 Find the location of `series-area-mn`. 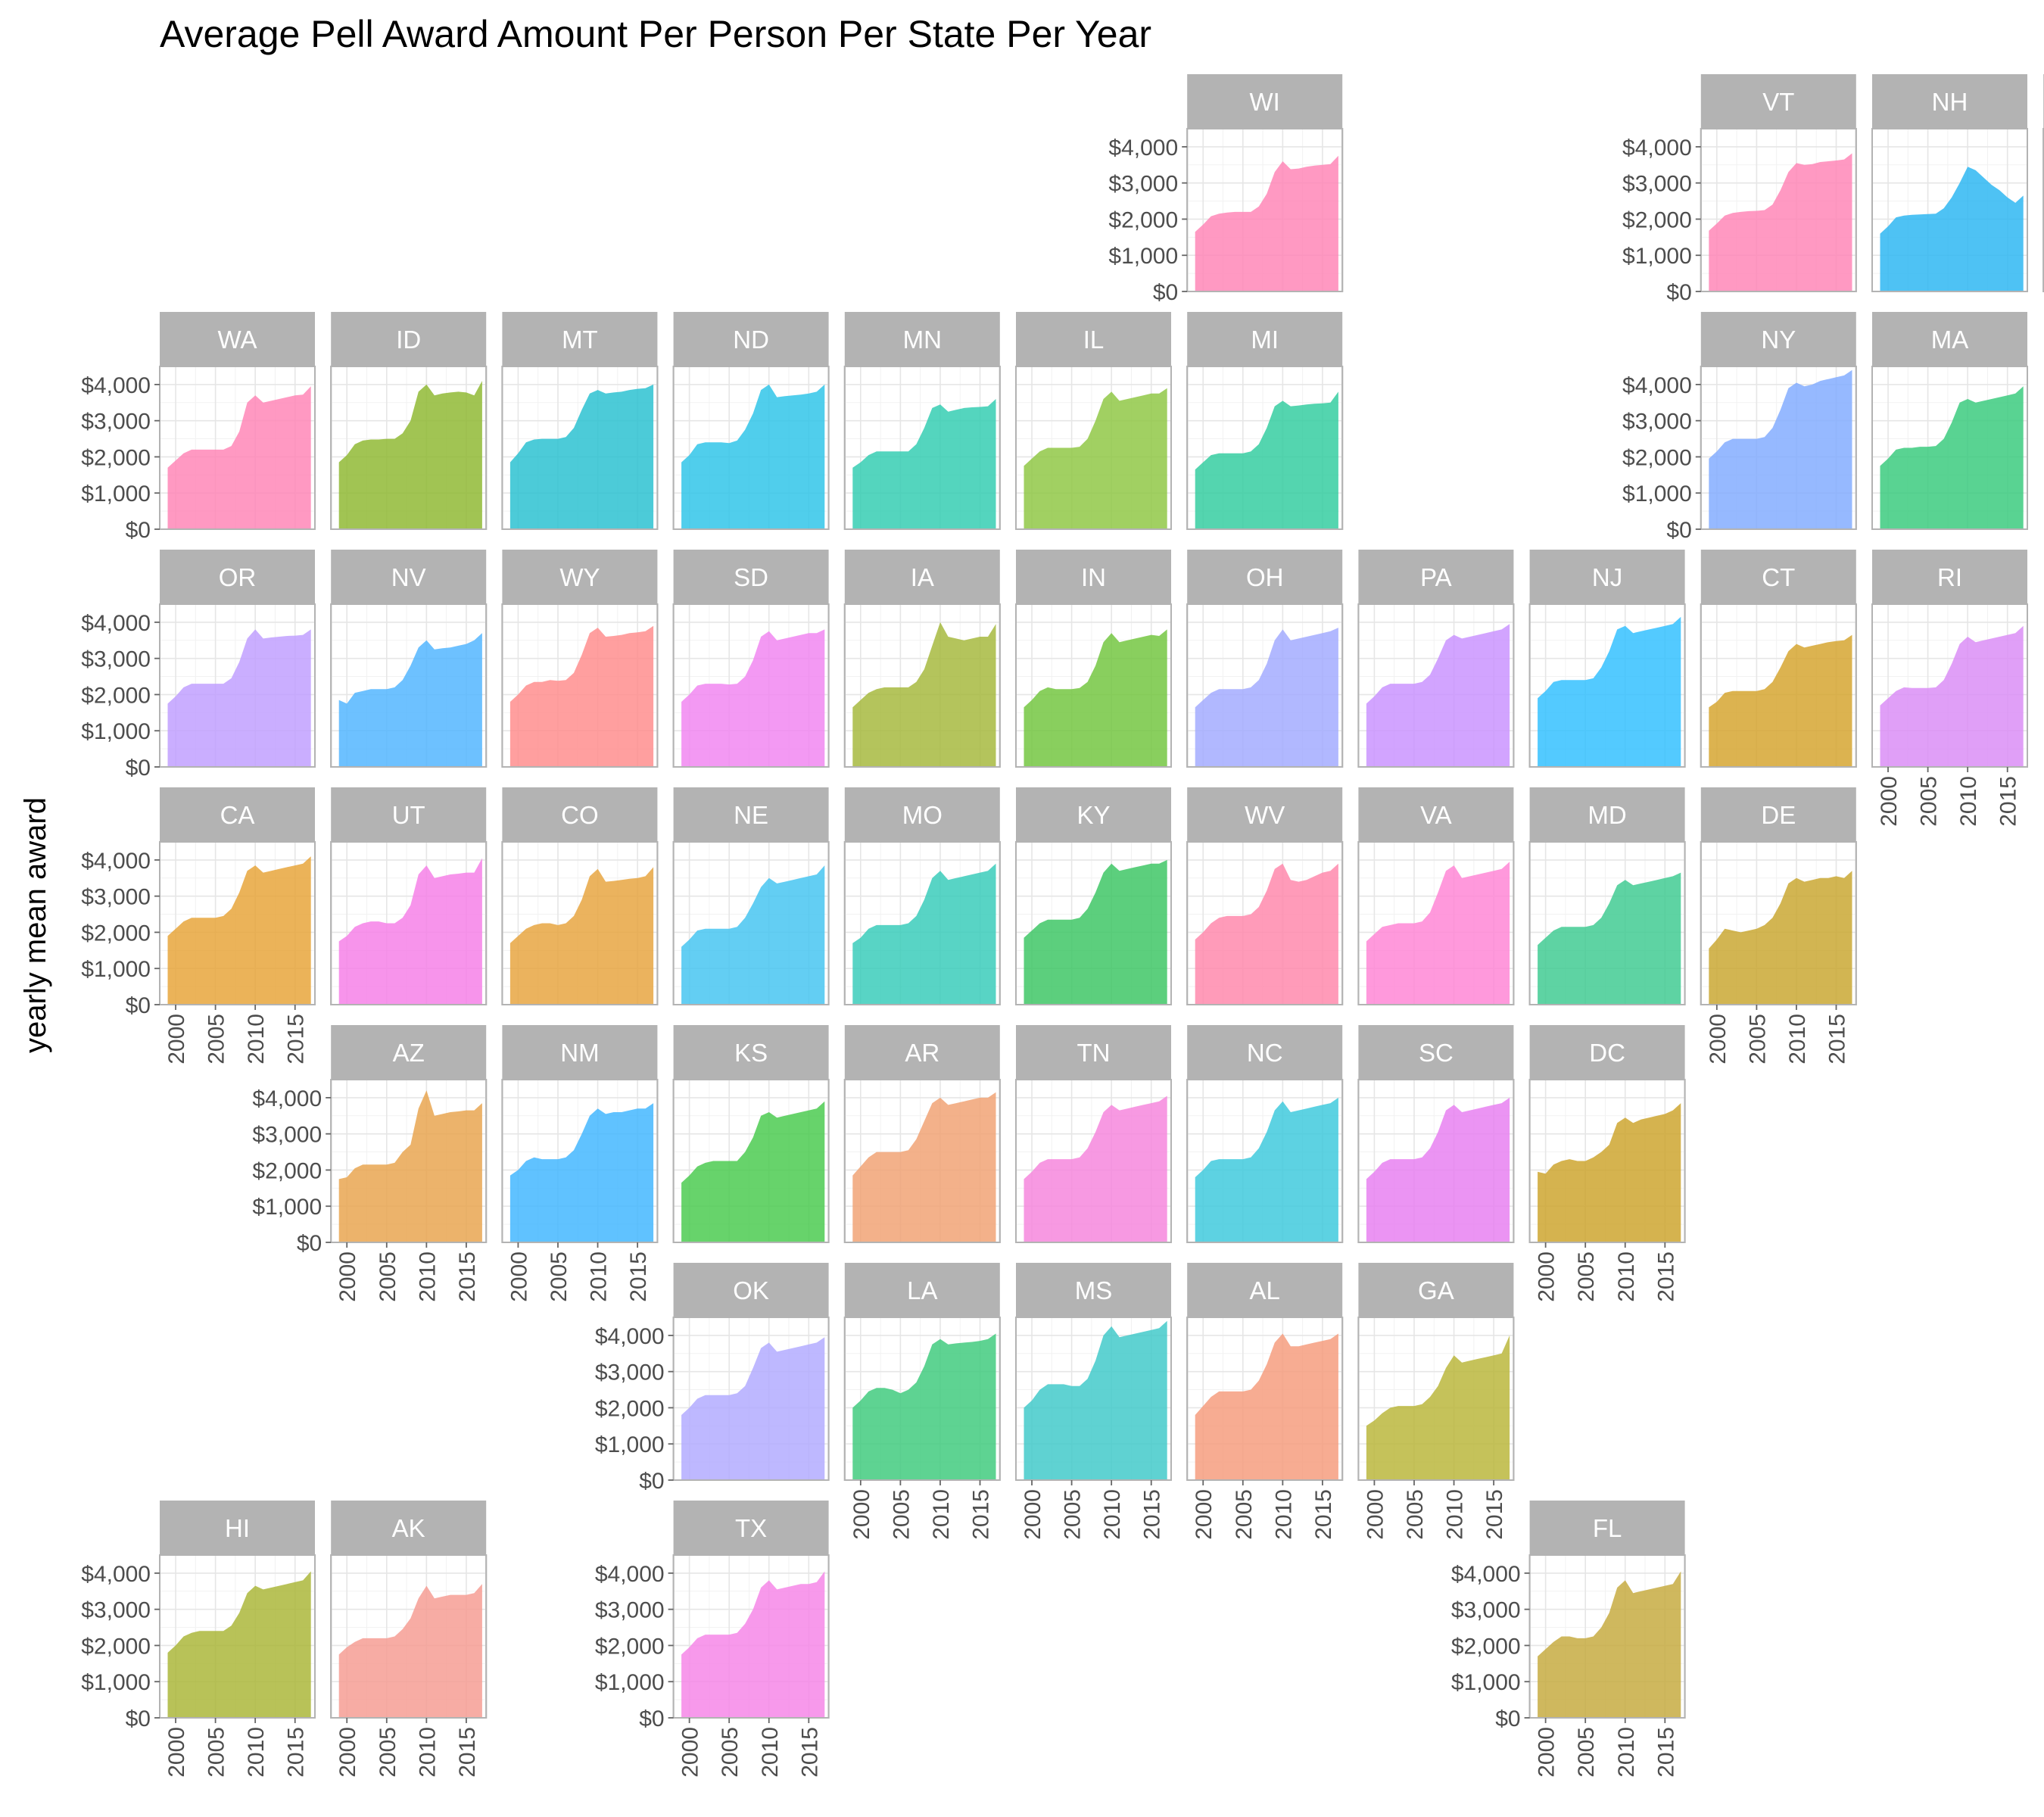

series-area-mn is located at coordinates (924, 464).